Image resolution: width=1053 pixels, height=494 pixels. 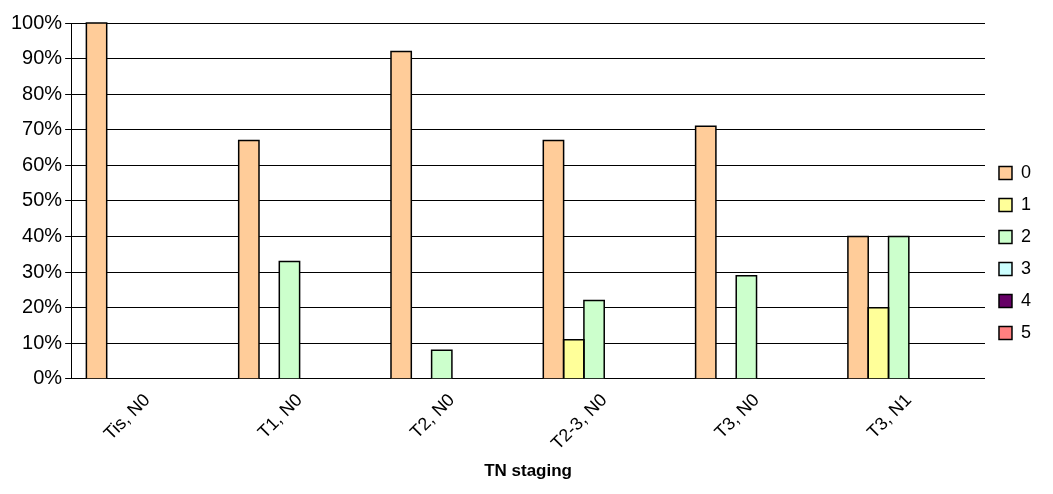 What do you see at coordinates (279, 415) in the screenshot?
I see `x-tick-label: T1, N0` at bounding box center [279, 415].